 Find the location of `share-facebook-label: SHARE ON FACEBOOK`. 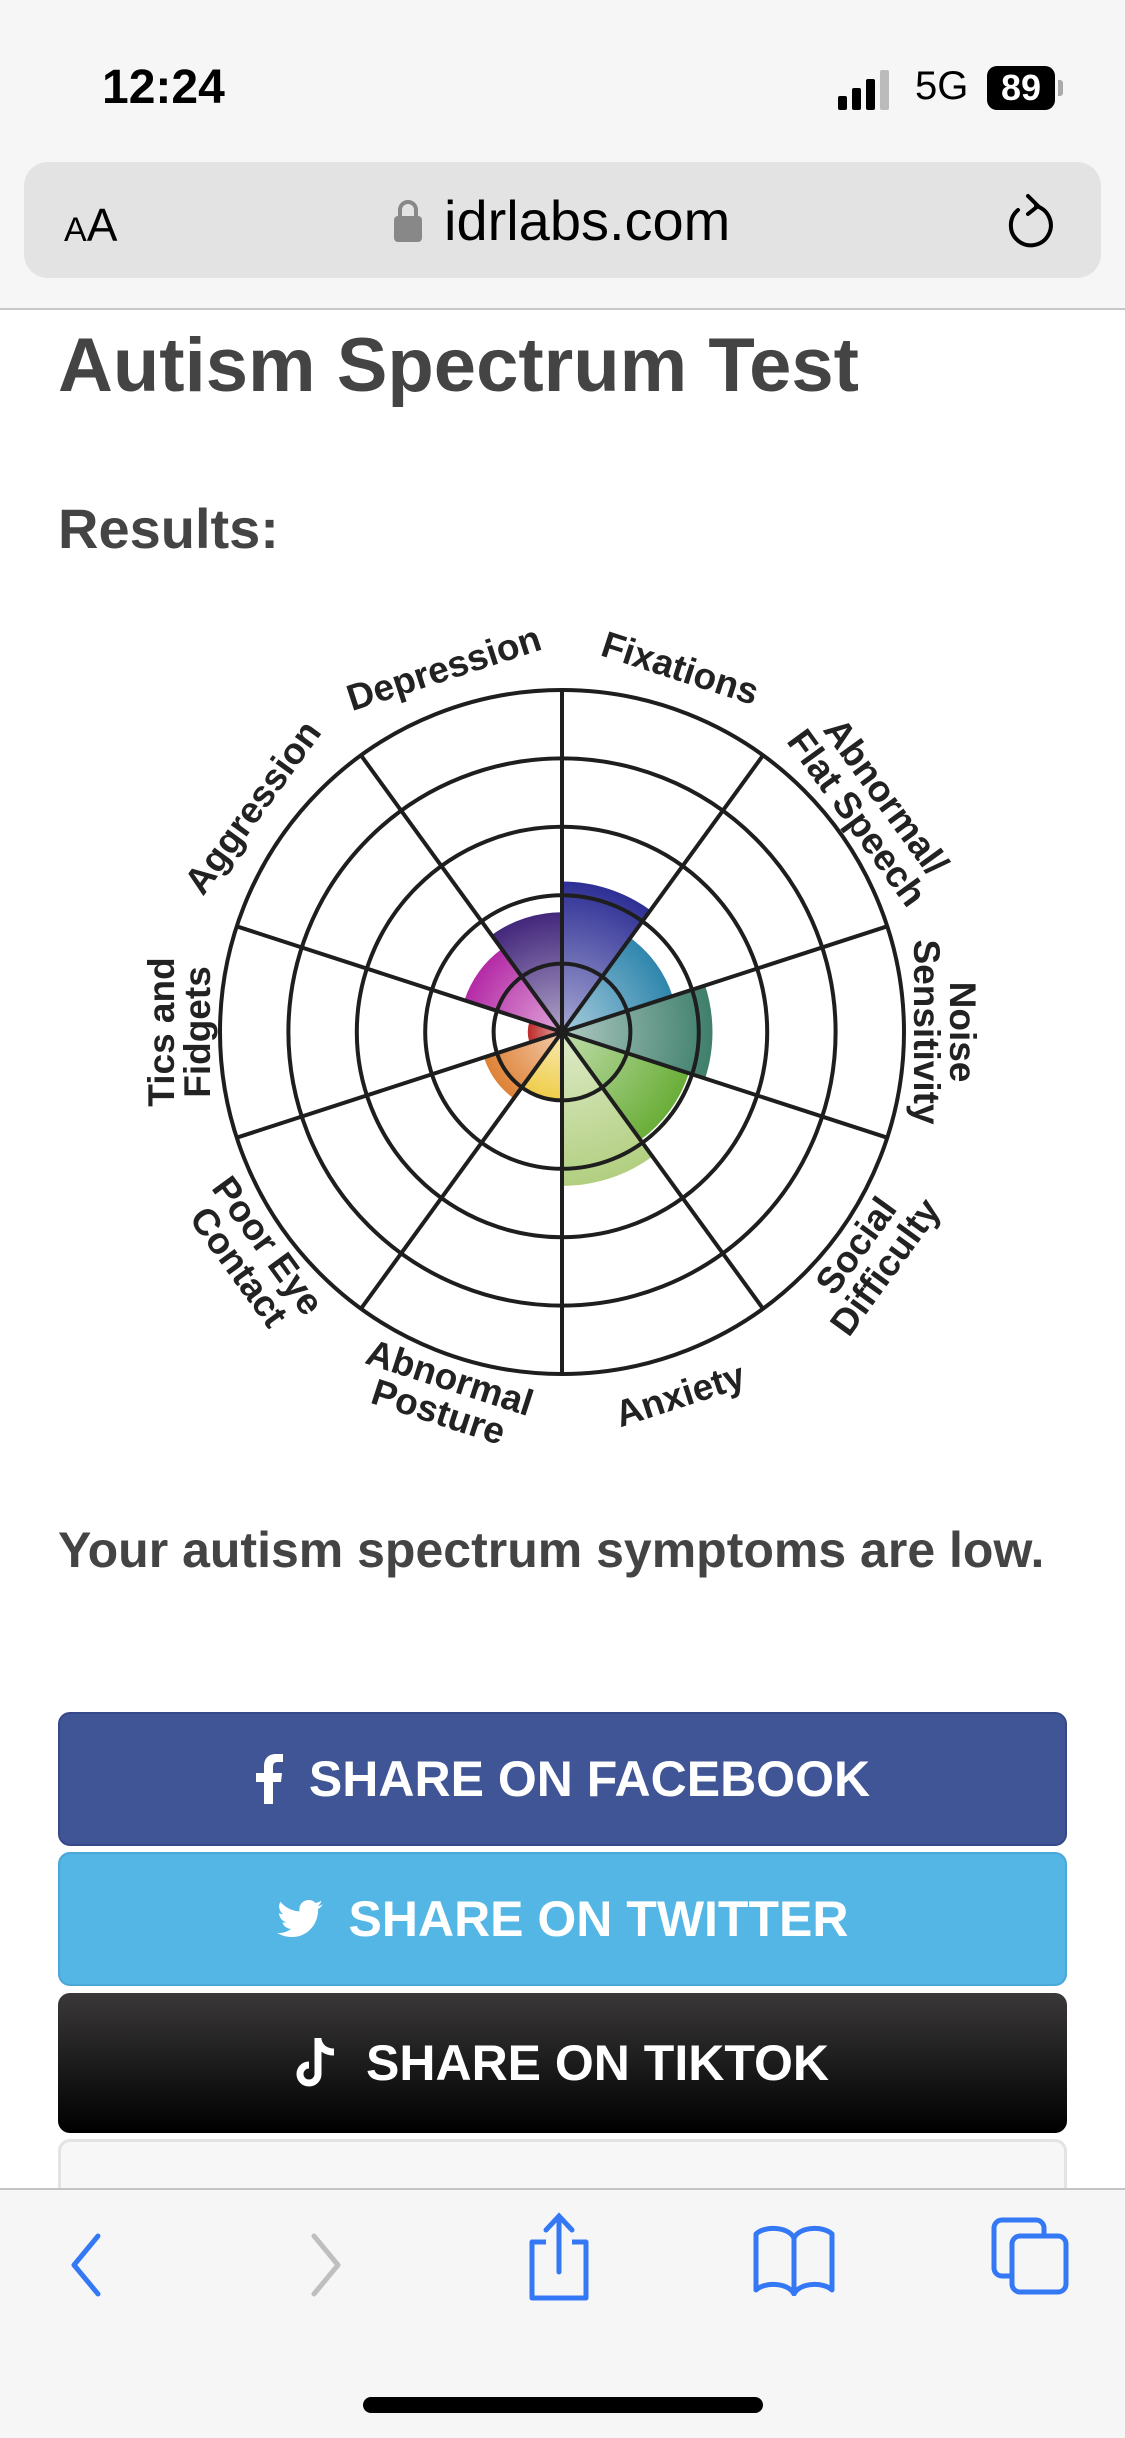

share-facebook-label: SHARE ON FACEBOOK is located at coordinates (589, 1779).